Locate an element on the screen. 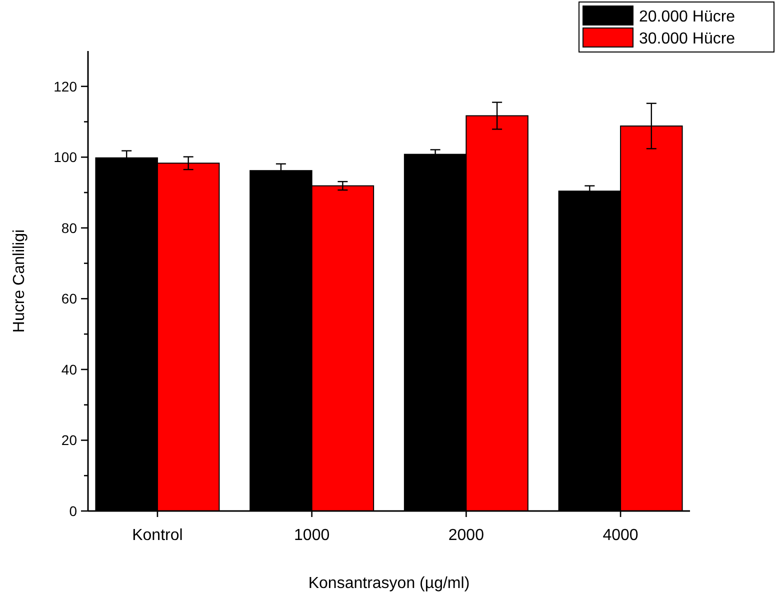  x-axis-title: Konsantrasyon (µg/ml) is located at coordinates (389, 583).